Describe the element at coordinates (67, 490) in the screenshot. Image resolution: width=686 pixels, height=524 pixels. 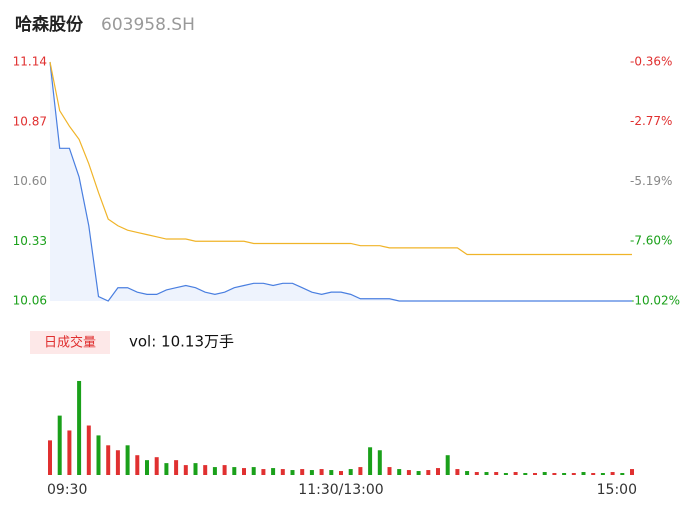
I see `x-tick-label: 09:30` at that location.